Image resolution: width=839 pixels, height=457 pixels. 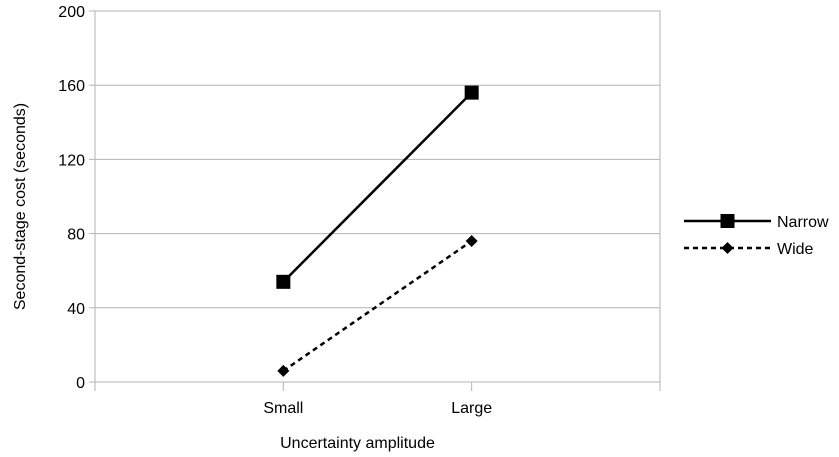 What do you see at coordinates (357, 443) in the screenshot?
I see `x-axis-label: Uncertainty amplitude` at bounding box center [357, 443].